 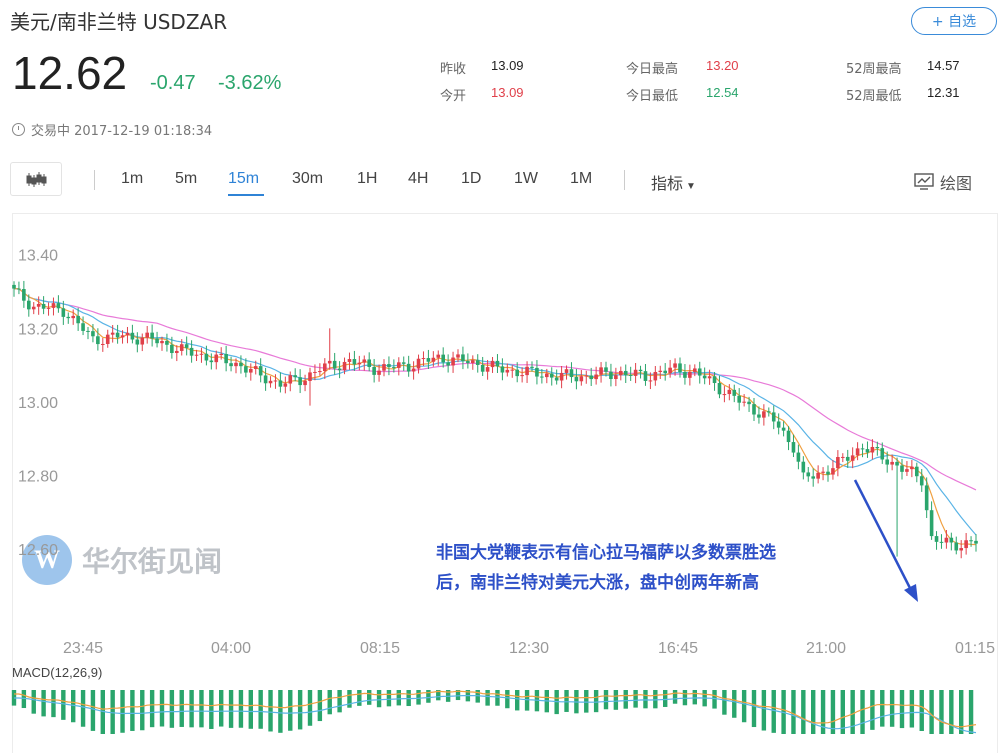 I want to click on interval-4h: 4H, so click(x=418, y=178).